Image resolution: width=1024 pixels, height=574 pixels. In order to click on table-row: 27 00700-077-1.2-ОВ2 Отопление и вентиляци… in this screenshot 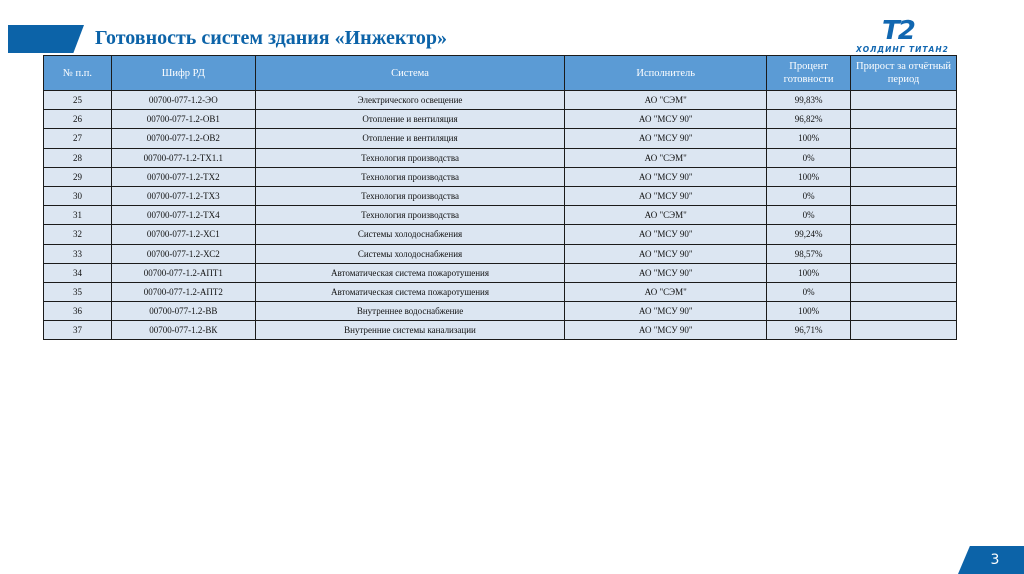, I will do `click(500, 138)`.